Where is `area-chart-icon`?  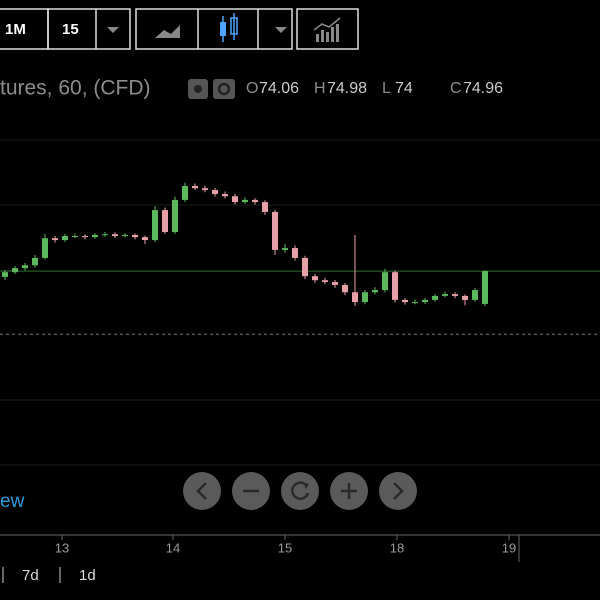
area-chart-icon is located at coordinates (167, 31).